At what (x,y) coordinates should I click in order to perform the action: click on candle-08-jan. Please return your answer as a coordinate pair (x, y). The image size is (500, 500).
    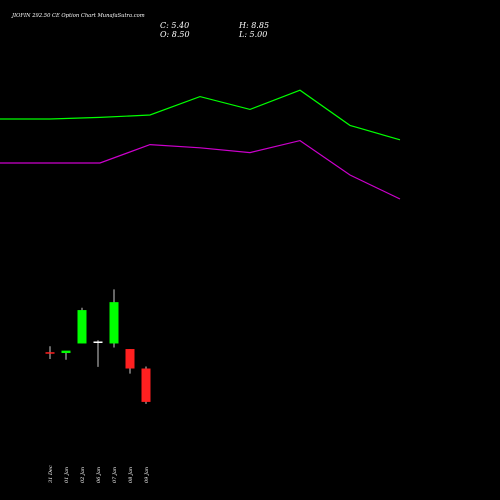
    Looking at the image, I should click on (130, 361).